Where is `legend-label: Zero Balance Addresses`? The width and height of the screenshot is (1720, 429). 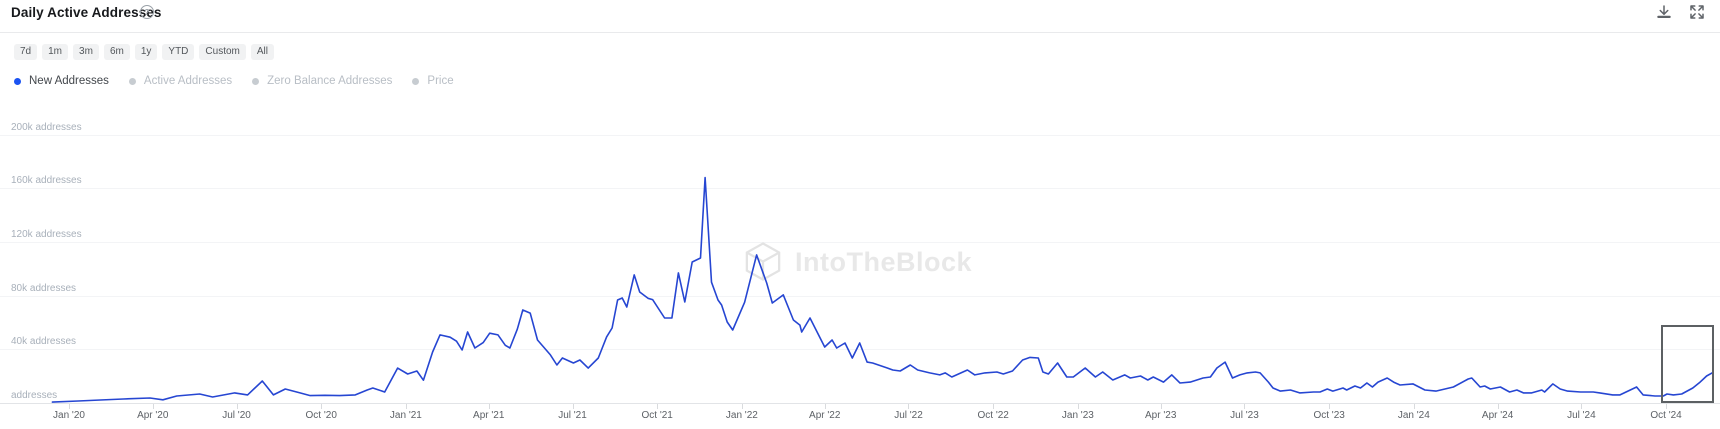 legend-label: Zero Balance Addresses is located at coordinates (330, 81).